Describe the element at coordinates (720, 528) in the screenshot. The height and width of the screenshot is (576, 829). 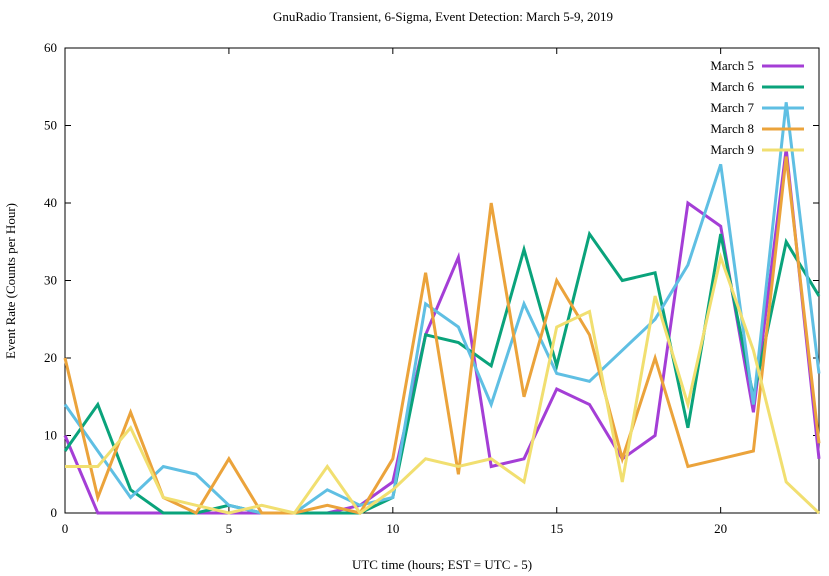
I see `x-tick-label: 20` at that location.